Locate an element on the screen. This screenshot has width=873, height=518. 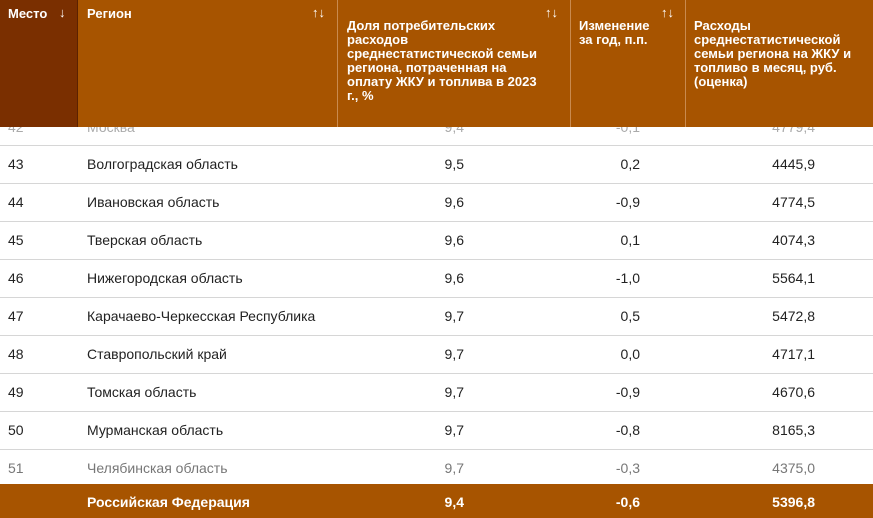
row-rank: 46 is located at coordinates (16, 278).